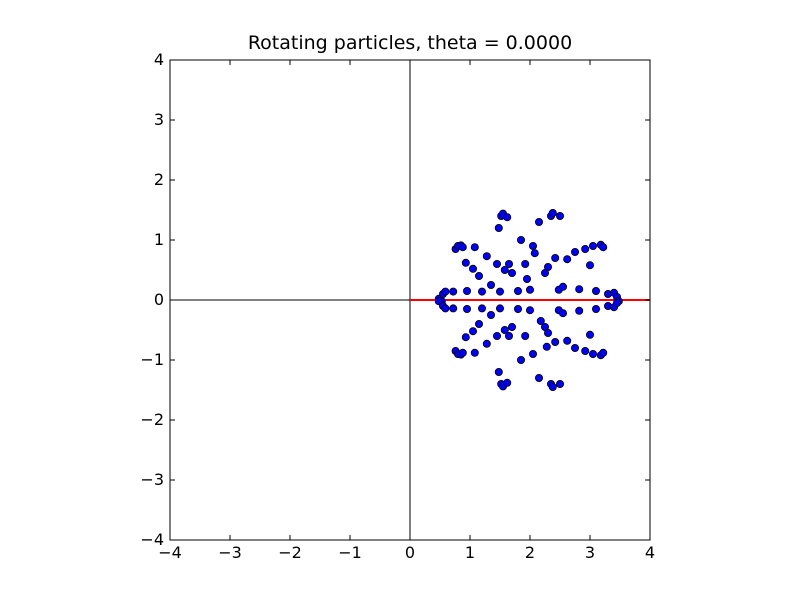 The image size is (800, 600). Describe the element at coordinates (230, 552) in the screenshot. I see `x-tick-label: −3` at that location.